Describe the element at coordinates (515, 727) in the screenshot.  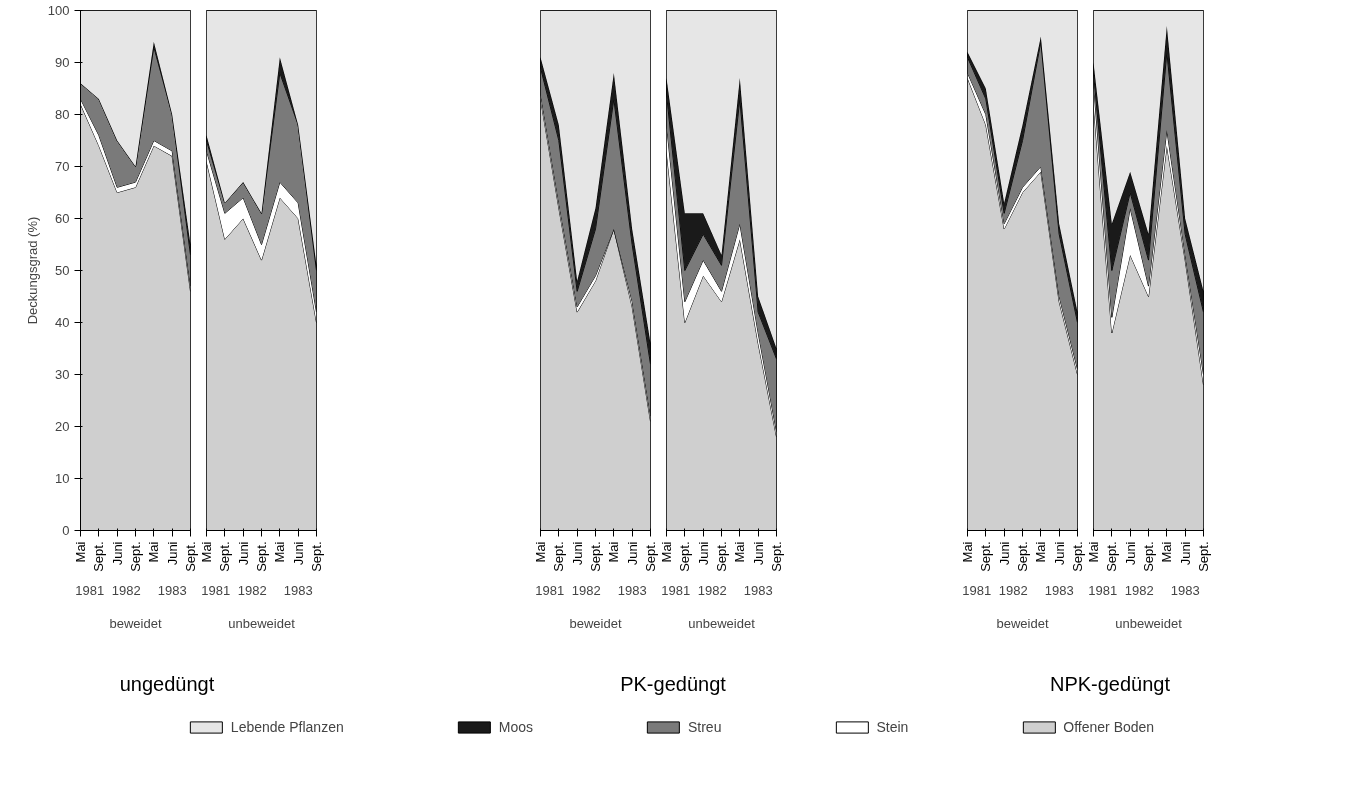
I see `legend-label: Moos` at that location.